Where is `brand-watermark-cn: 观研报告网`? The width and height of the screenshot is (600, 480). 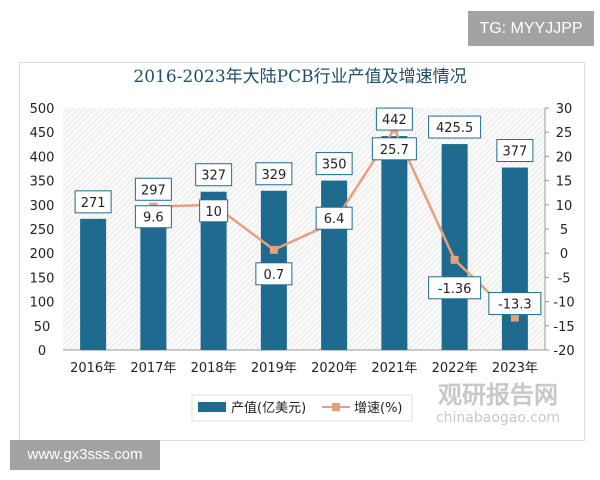
brand-watermark-cn: 观研报告网 is located at coordinates (498, 395).